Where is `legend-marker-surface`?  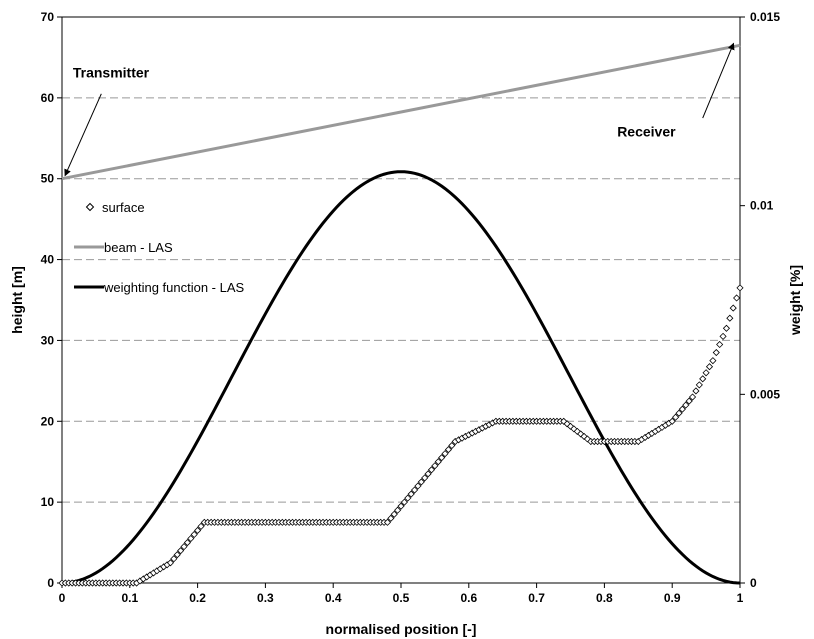
legend-marker-surface is located at coordinates (90, 207).